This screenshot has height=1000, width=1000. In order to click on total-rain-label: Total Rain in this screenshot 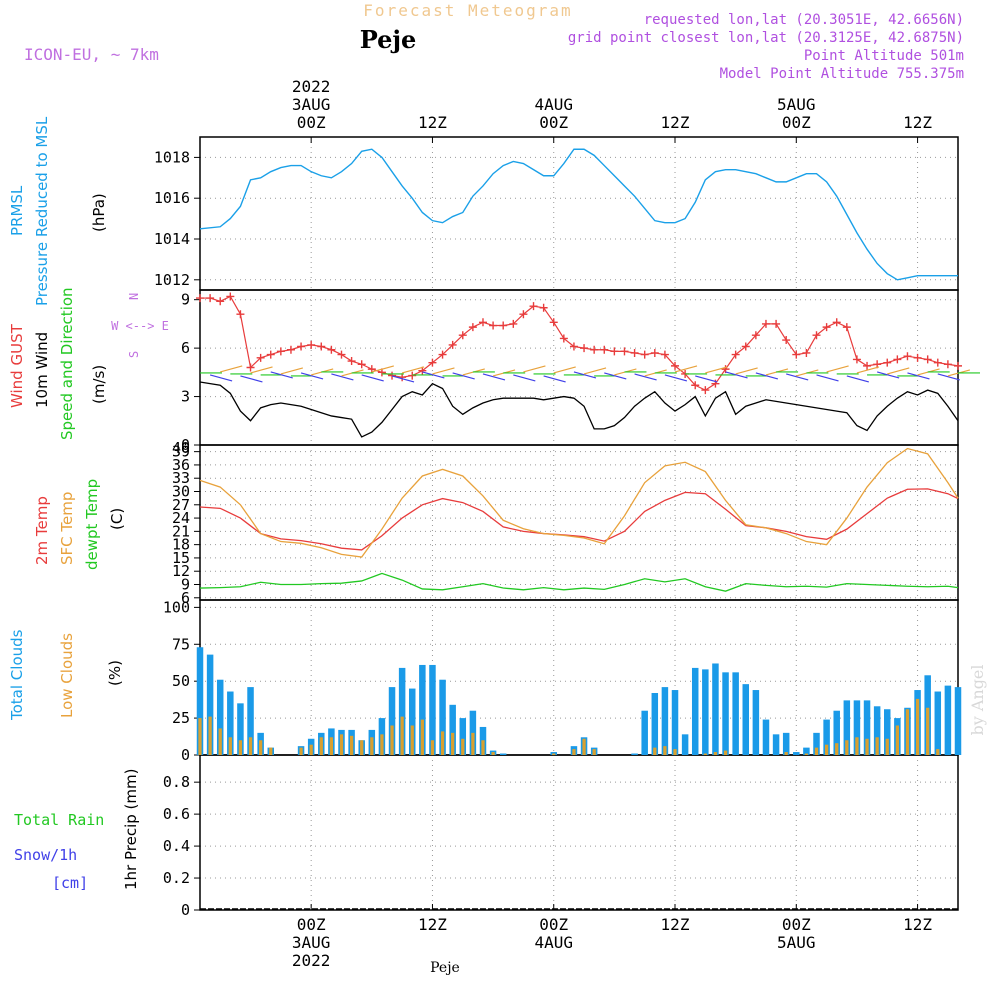, I will do `click(59, 820)`.